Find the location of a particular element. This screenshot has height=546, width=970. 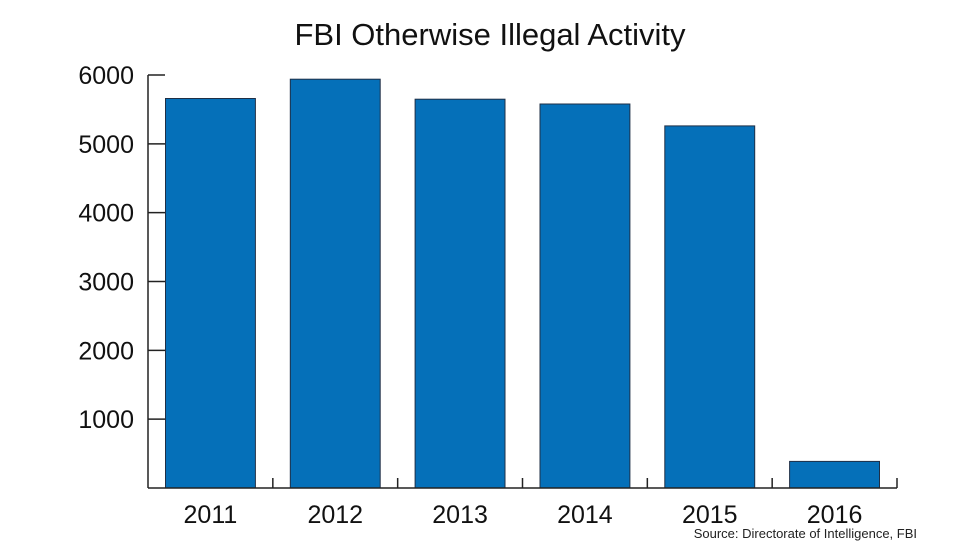

bar-2016 is located at coordinates (834, 474).